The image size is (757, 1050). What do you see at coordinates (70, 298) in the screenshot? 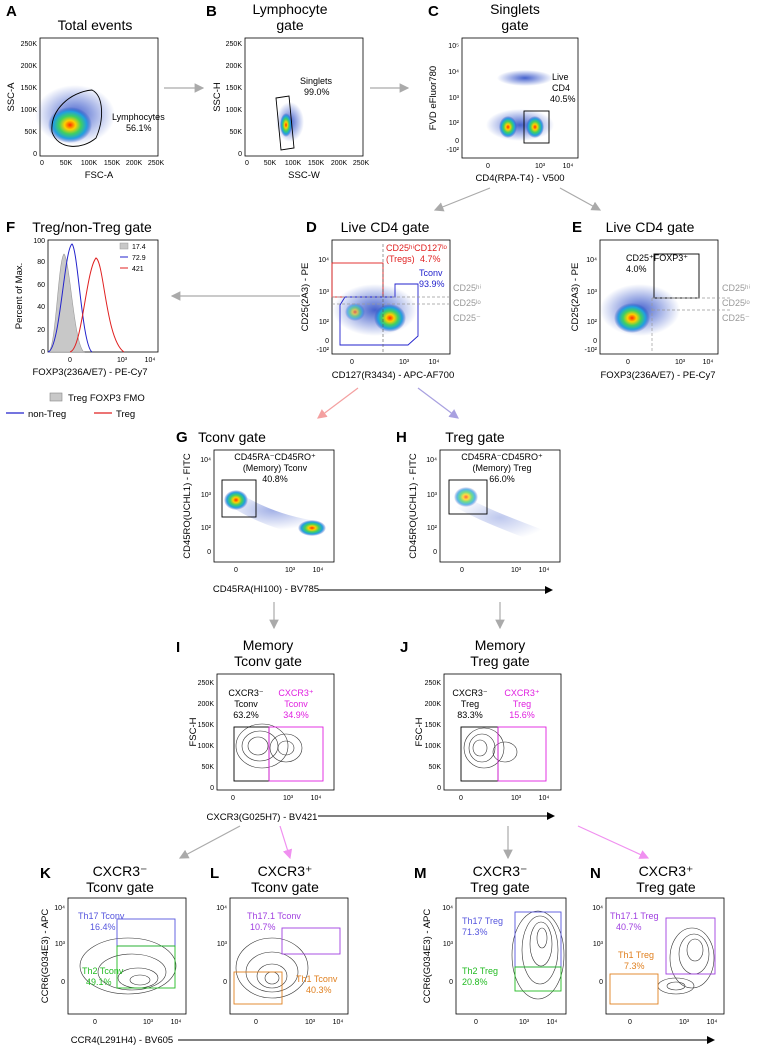
I see `non-treg-histogram` at bounding box center [70, 298].